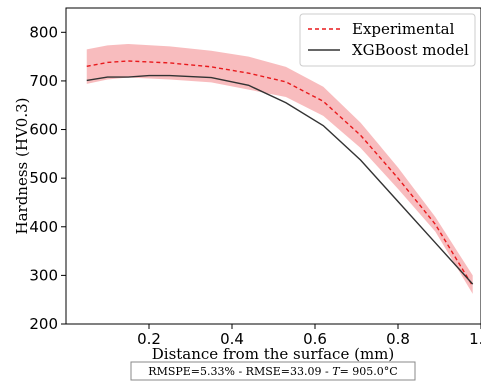  What do you see at coordinates (410, 50) in the screenshot?
I see `legend-xgboost-label: XGBoost model` at bounding box center [410, 50].